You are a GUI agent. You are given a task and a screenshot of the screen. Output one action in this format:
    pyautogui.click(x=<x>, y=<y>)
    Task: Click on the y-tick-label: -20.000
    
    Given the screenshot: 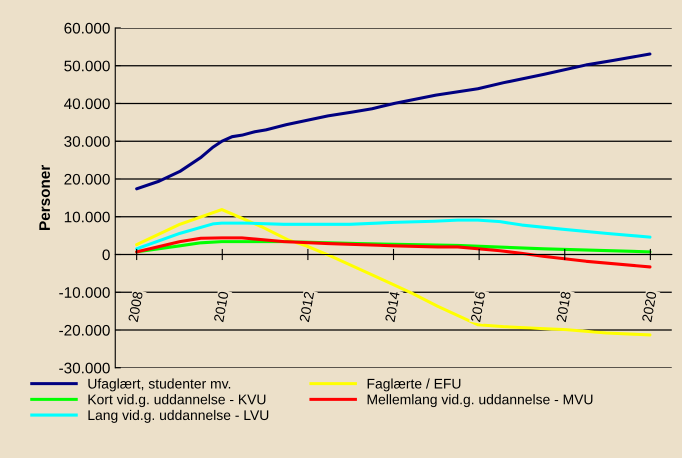 What is the action you would take?
    pyautogui.click(x=84, y=330)
    